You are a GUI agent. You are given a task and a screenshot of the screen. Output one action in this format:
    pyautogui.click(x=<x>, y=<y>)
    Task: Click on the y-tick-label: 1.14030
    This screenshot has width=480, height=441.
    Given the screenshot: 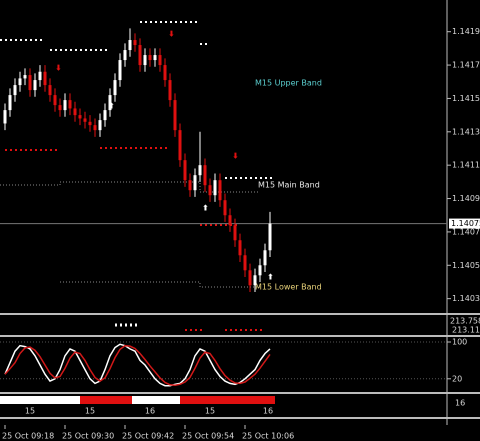 What is the action you would take?
    pyautogui.click(x=466, y=298)
    